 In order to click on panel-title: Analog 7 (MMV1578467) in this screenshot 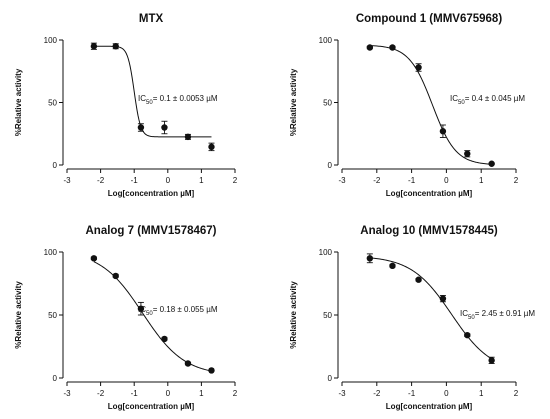, I will do `click(150, 231)`.